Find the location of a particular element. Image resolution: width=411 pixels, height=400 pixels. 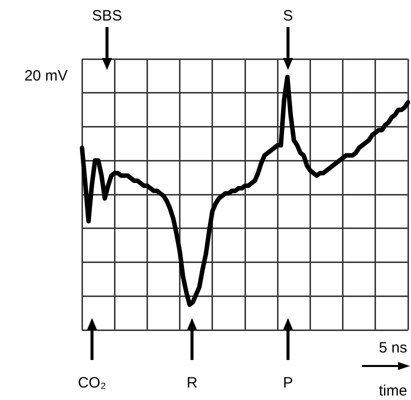

text: time is located at coordinates (393, 391).